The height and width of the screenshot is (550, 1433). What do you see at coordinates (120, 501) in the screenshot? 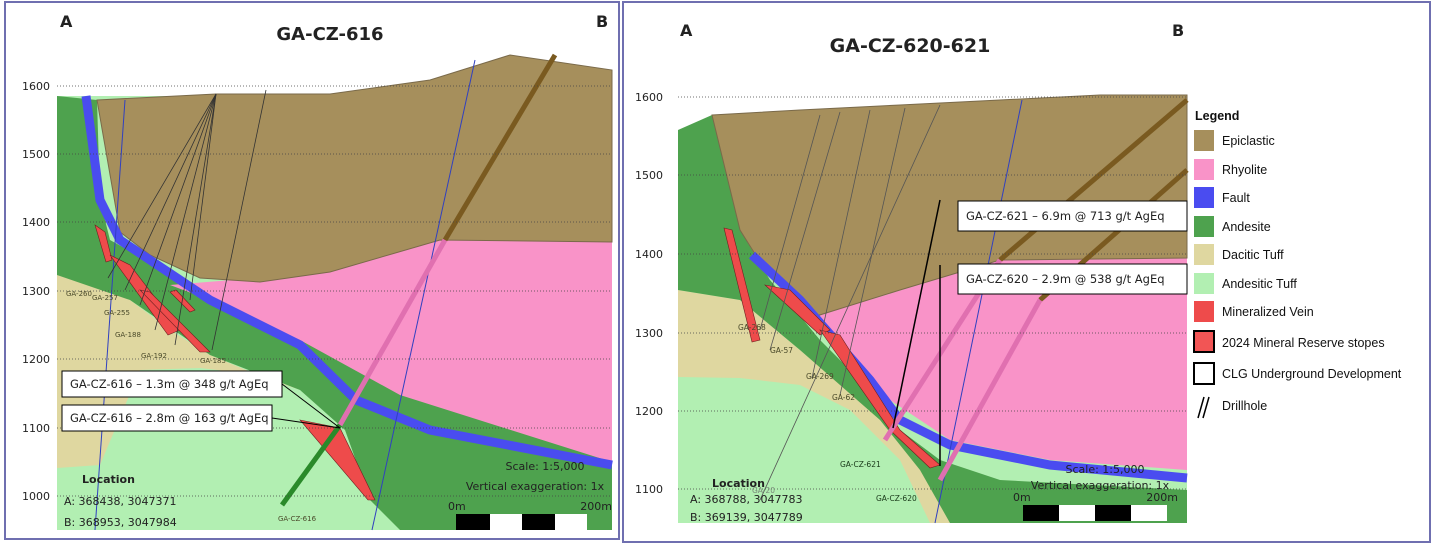
I see `location-a: A: 368438, 3047371` at bounding box center [120, 501].